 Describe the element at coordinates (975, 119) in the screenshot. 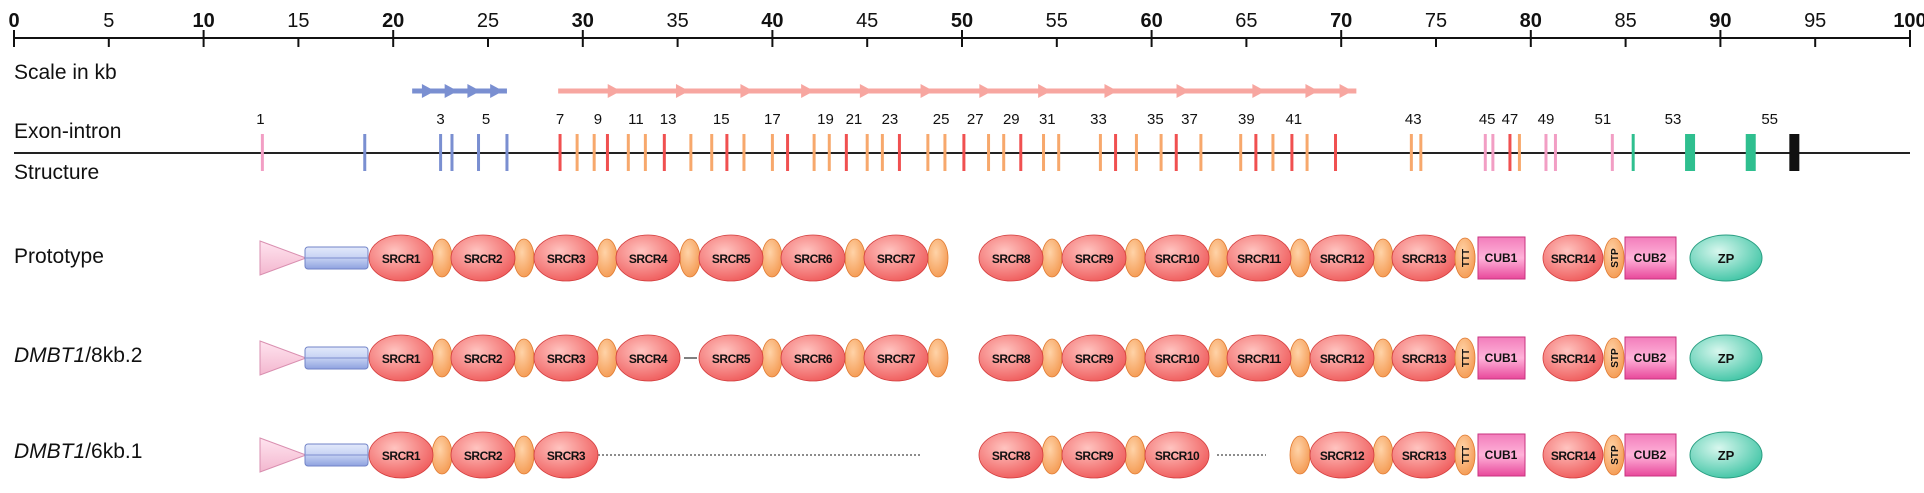

I see `exon-number-label: 27` at that location.